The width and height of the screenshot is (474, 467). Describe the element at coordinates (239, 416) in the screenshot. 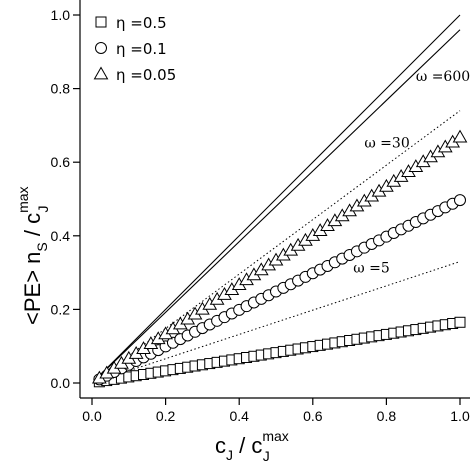

I see `x-tick-label: 0.4` at that location.